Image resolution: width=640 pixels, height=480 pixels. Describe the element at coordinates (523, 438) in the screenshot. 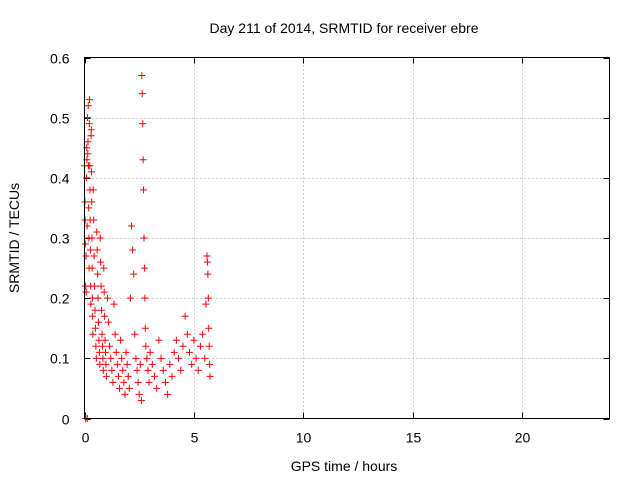

I see `x-tick-label: 20` at that location.